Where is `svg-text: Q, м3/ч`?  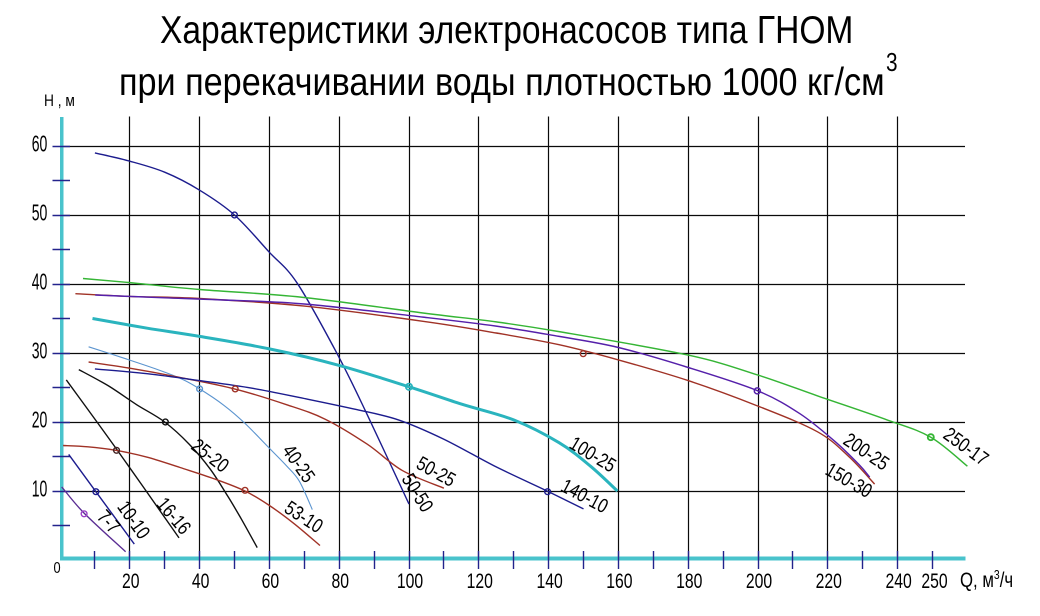 svg-text: Q, м3/ч is located at coordinates (986, 580).